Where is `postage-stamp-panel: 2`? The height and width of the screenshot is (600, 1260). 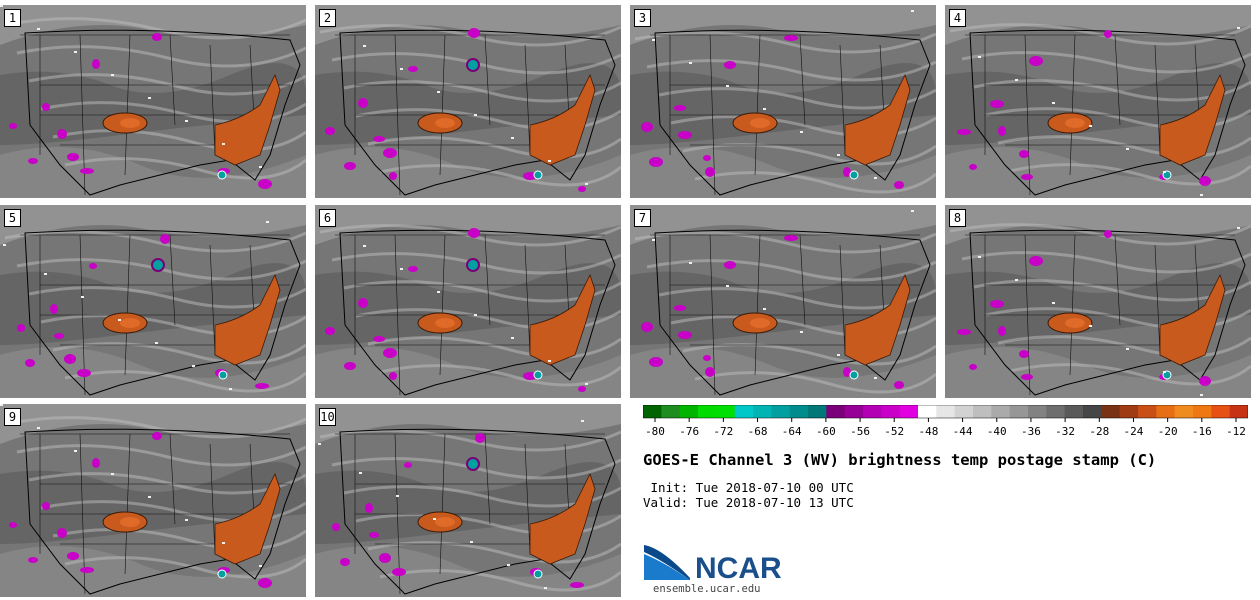 postage-stamp-panel: 2 is located at coordinates (468, 101).